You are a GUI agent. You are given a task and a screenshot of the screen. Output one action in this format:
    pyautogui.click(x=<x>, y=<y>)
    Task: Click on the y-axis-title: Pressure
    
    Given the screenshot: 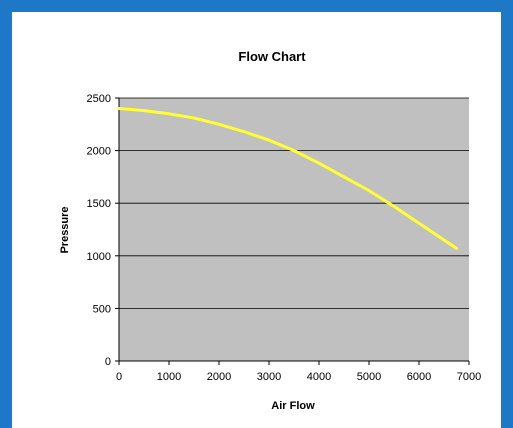 What is the action you would take?
    pyautogui.click(x=65, y=229)
    